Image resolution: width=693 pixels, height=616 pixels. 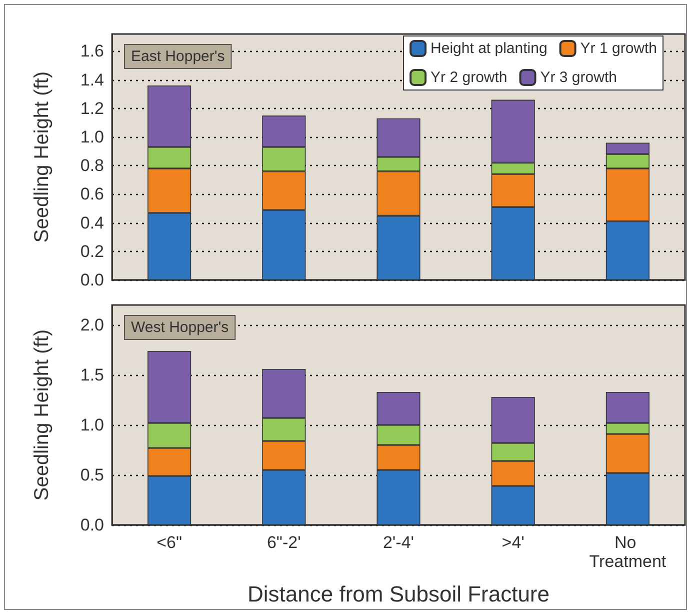 What do you see at coordinates (92, 251) in the screenshot?
I see `y-tick-label: 0.2` at bounding box center [92, 251].